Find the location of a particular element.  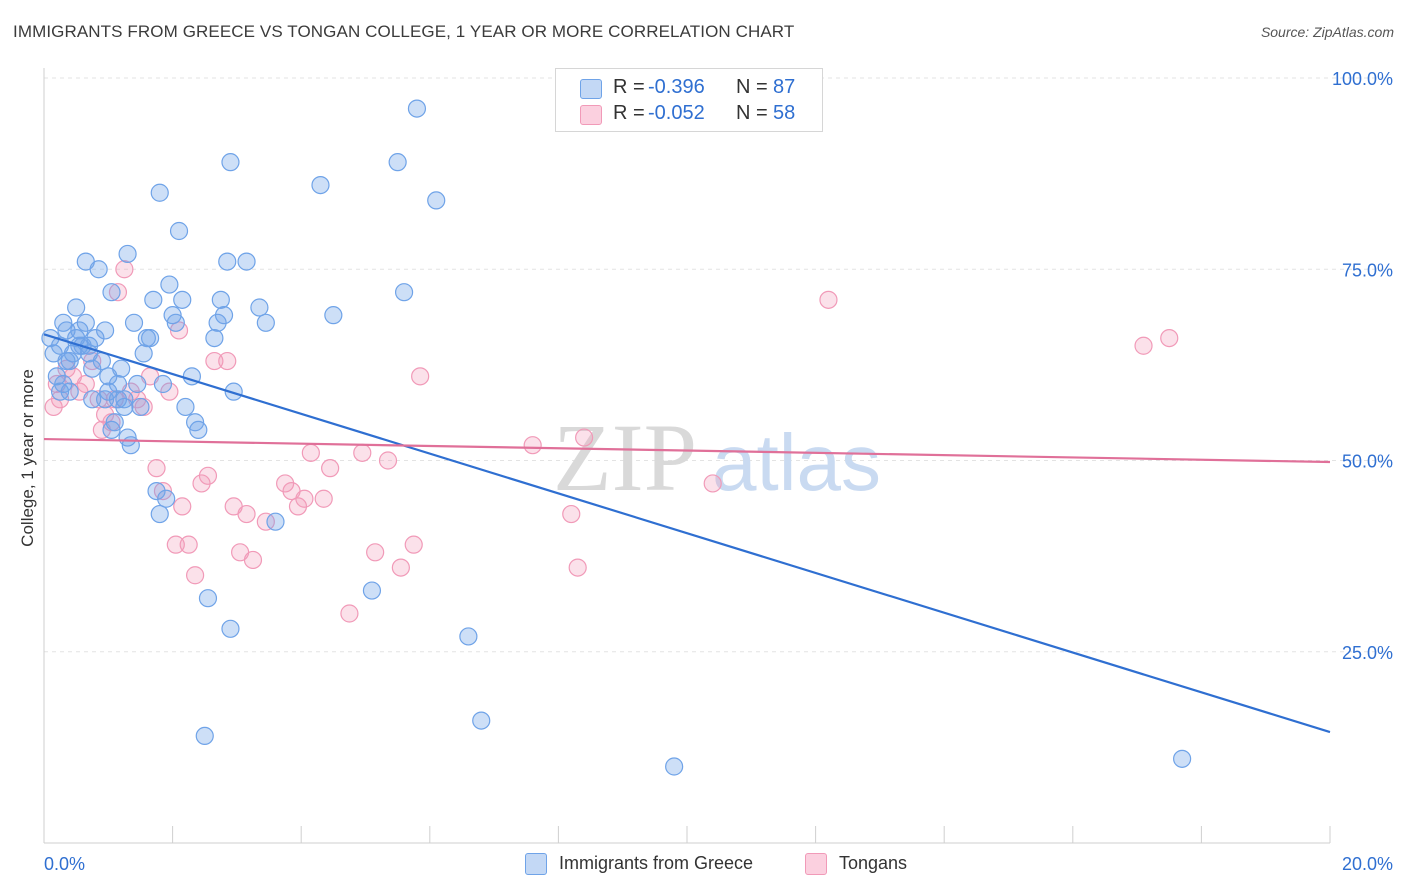

legend-swatch-tongans is located at coordinates (591, 115).